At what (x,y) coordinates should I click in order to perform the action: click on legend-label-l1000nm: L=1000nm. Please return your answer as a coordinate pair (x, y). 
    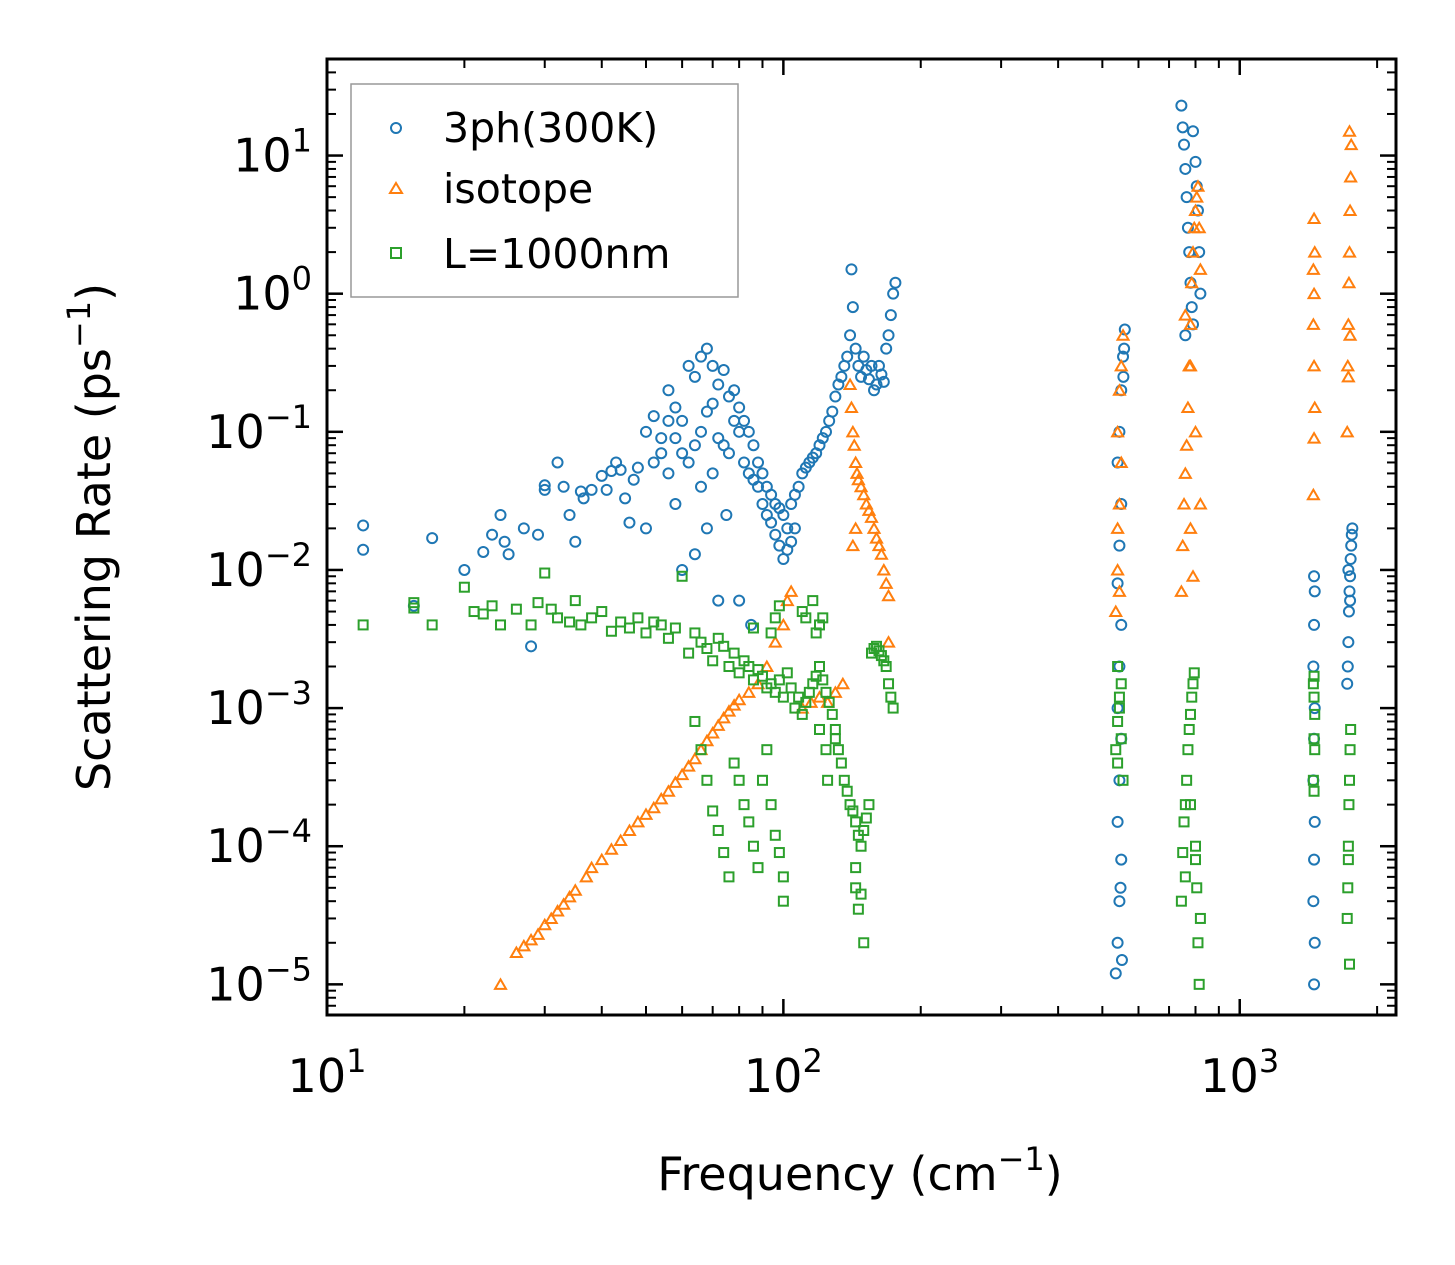
    Looking at the image, I should click on (556, 254).